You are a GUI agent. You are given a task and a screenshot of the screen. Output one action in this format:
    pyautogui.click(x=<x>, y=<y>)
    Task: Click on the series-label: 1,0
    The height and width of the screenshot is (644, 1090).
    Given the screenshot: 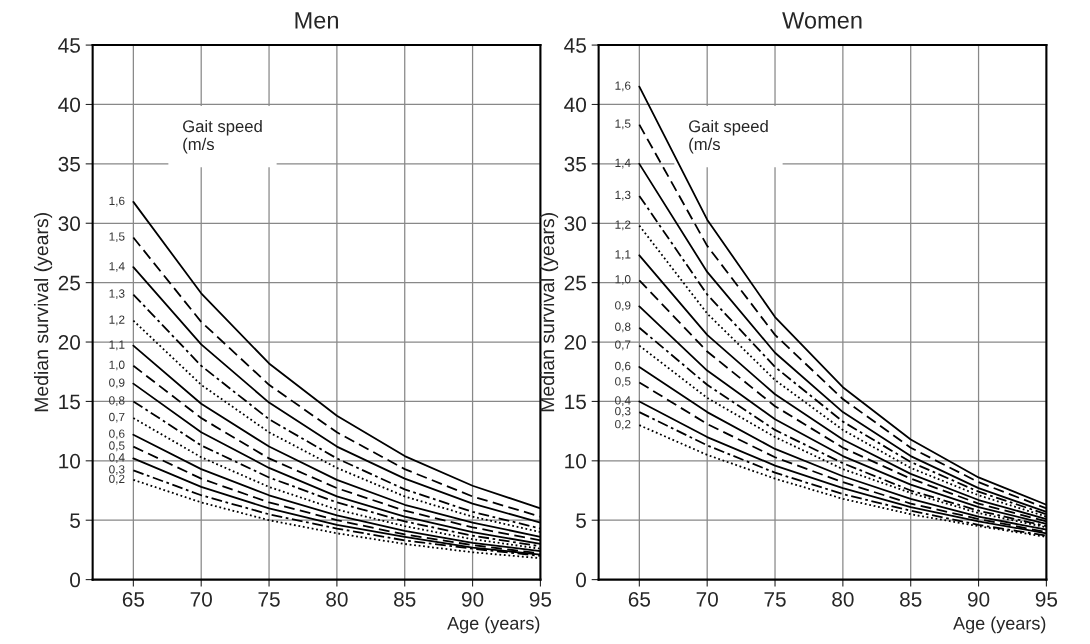 What is the action you would take?
    pyautogui.click(x=117, y=365)
    